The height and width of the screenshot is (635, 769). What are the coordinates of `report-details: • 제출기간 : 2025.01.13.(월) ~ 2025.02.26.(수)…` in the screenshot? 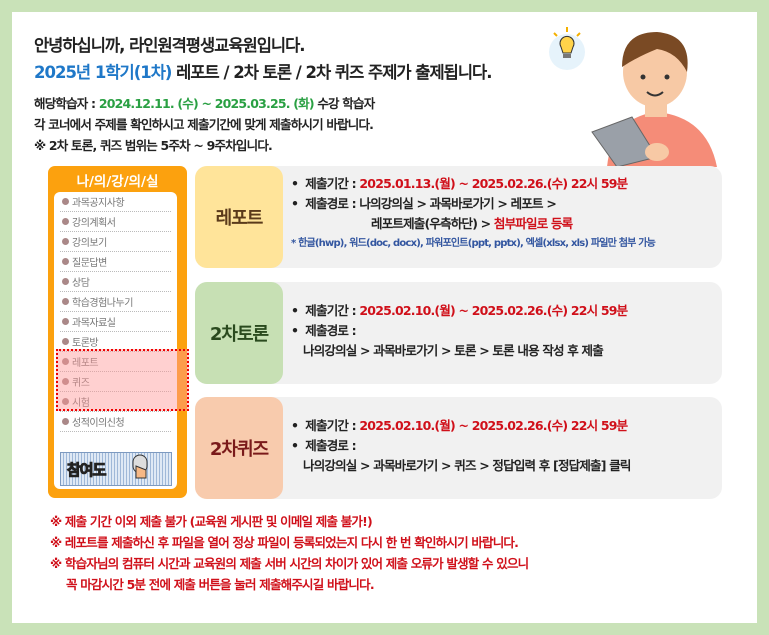 It's located at (473, 214).